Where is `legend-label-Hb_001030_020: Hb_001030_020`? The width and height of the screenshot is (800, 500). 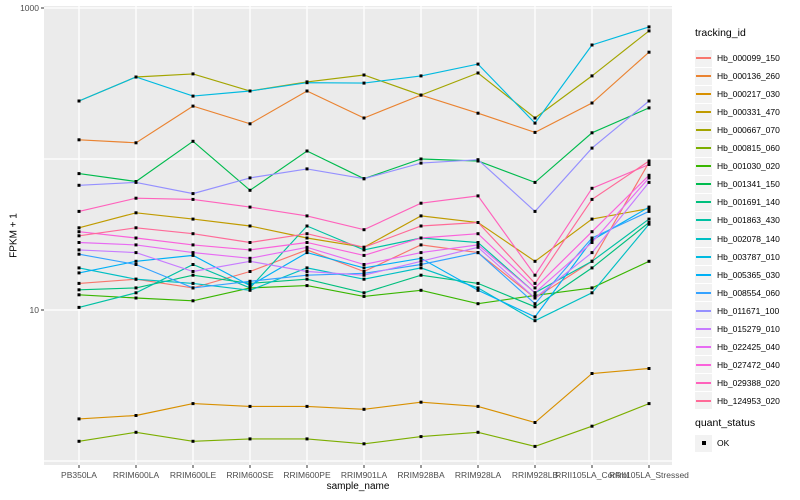
legend-label-Hb_001030_020: Hb_001030_020 is located at coordinates (748, 166).